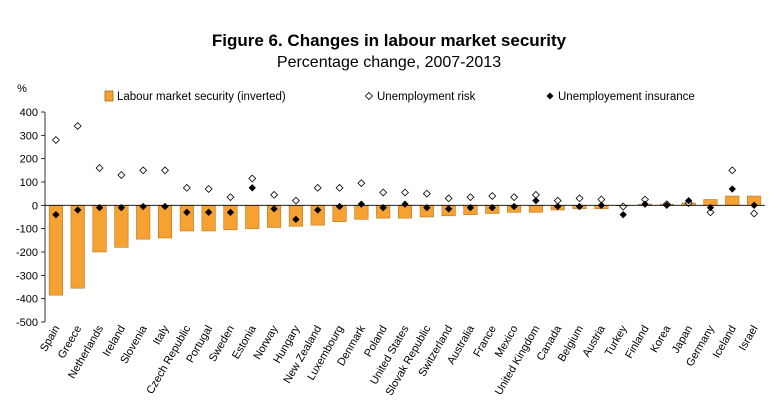 The height and width of the screenshot is (410, 779). What do you see at coordinates (77, 247) in the screenshot?
I see `bar-greece` at bounding box center [77, 247].